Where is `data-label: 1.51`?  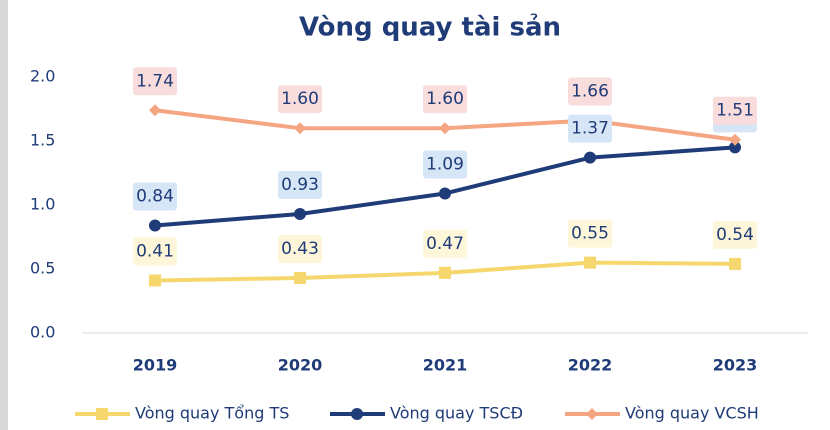 data-label: 1.51 is located at coordinates (735, 111).